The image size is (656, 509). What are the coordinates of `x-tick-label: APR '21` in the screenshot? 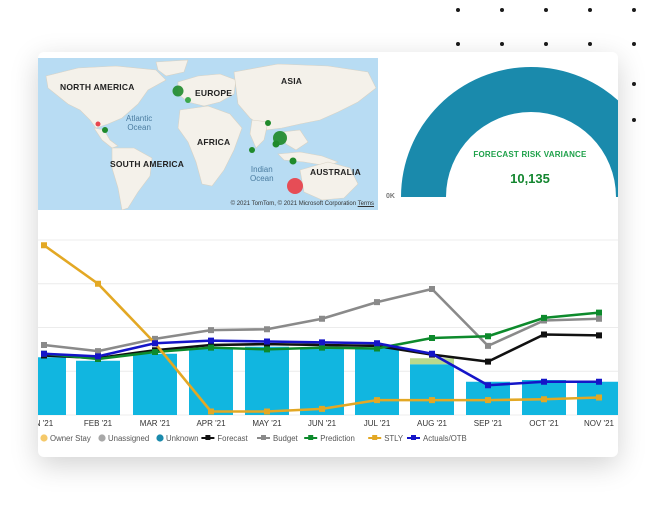 It's located at (211, 423).